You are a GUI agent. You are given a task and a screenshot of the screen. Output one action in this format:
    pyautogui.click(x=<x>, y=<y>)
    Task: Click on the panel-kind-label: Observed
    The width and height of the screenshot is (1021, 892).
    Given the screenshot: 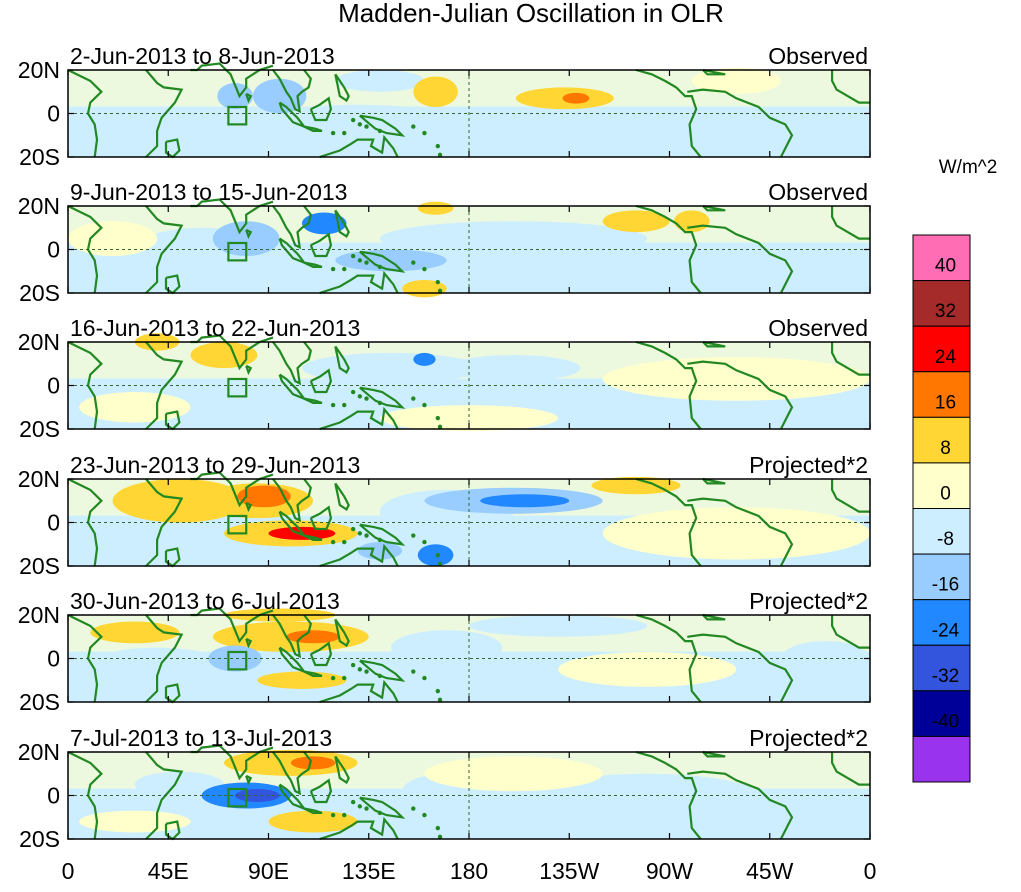 What is the action you would take?
    pyautogui.click(x=818, y=192)
    